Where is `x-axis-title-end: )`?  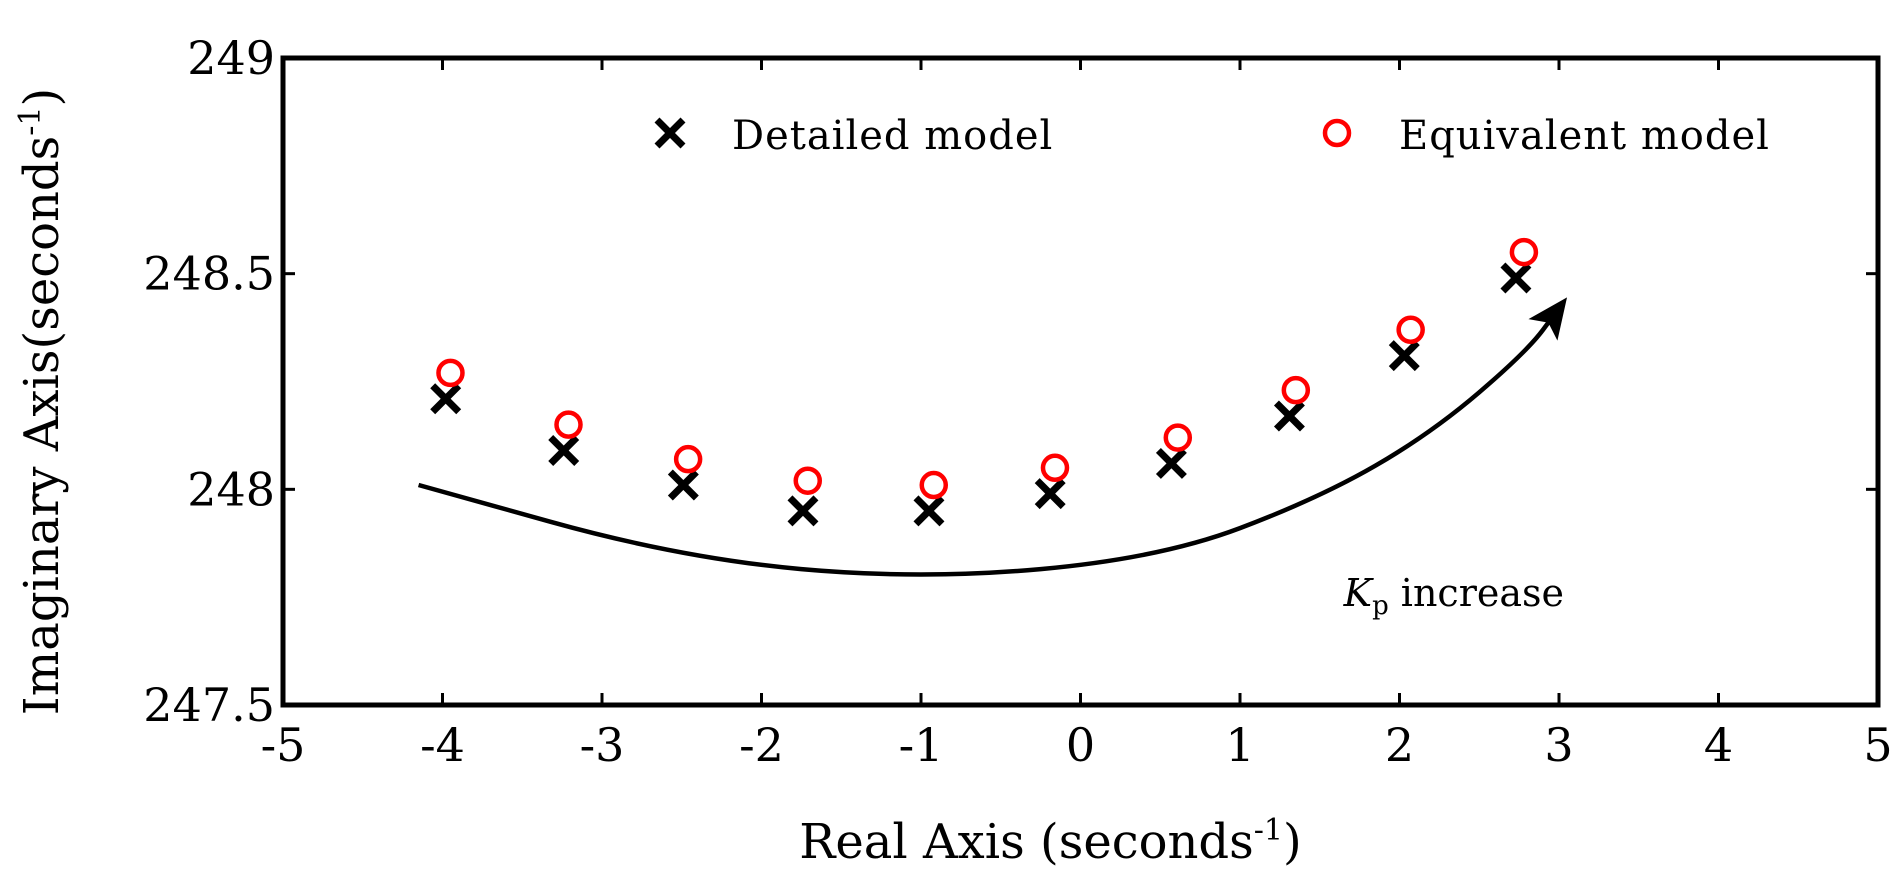 x-axis-title-end: ) is located at coordinates (1292, 842).